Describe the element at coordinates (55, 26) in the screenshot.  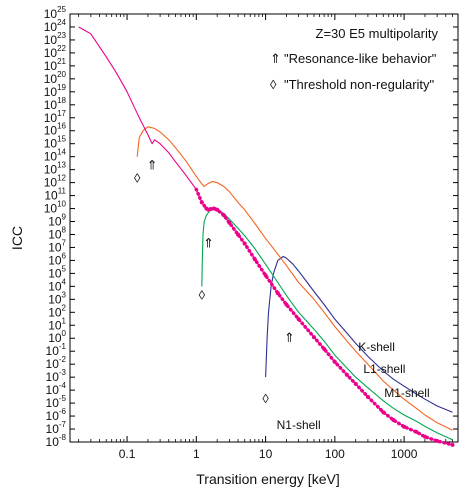
I see `y-tick-label: 10²⁴` at that location.